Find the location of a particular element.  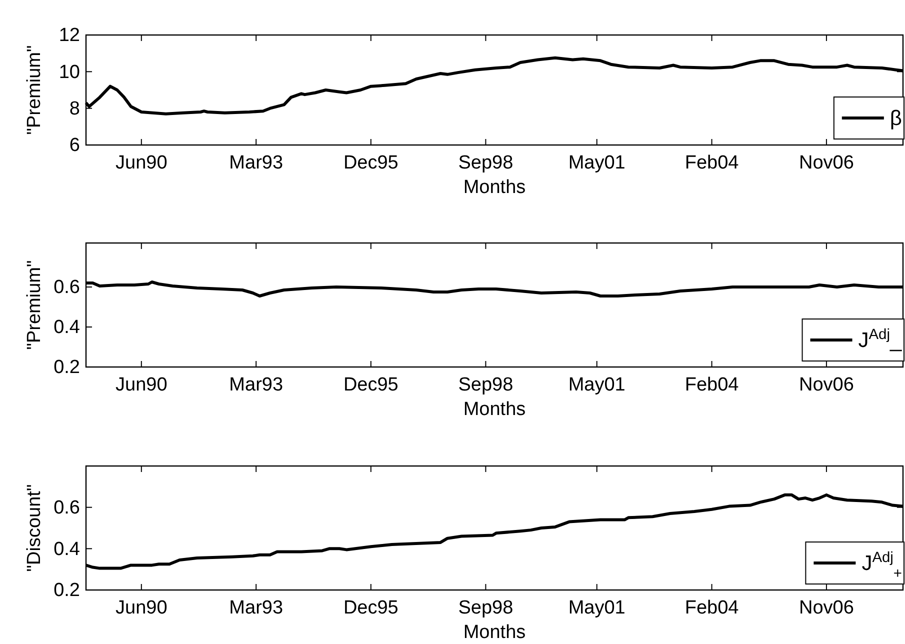

y-tick-label: 6 is located at coordinates (74, 145).